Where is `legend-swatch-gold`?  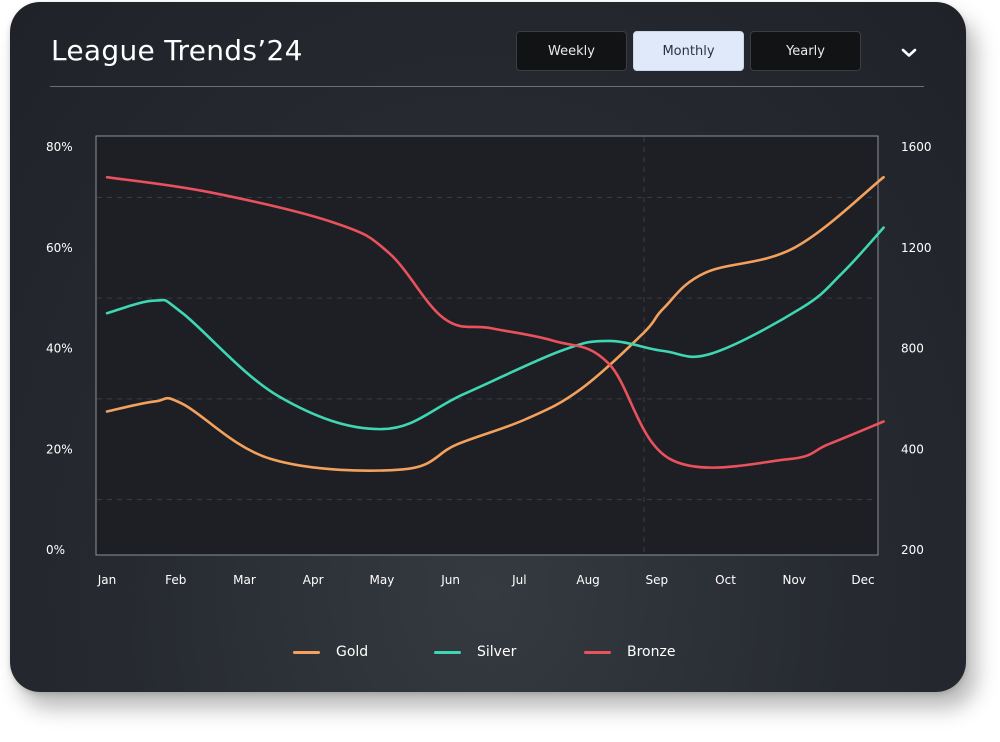
legend-swatch-gold is located at coordinates (306, 652).